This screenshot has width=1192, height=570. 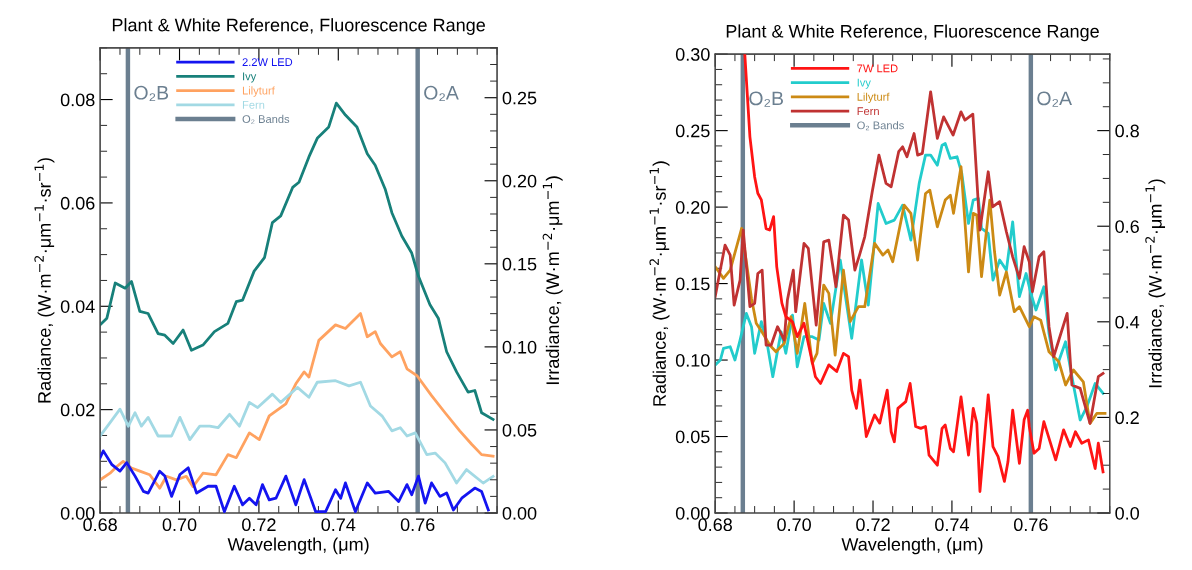 What do you see at coordinates (77, 100) in the screenshot?
I see `y-tick-label: 0.08` at bounding box center [77, 100].